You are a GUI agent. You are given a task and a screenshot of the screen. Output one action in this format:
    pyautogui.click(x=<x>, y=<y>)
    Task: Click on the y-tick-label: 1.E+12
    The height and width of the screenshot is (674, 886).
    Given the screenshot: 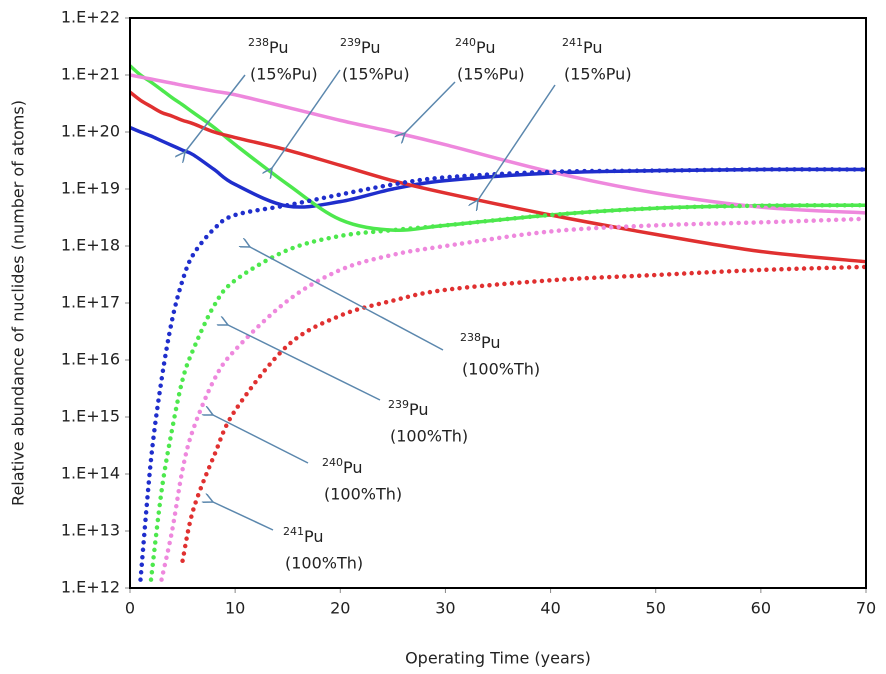 What is the action you would take?
    pyautogui.click(x=90, y=587)
    